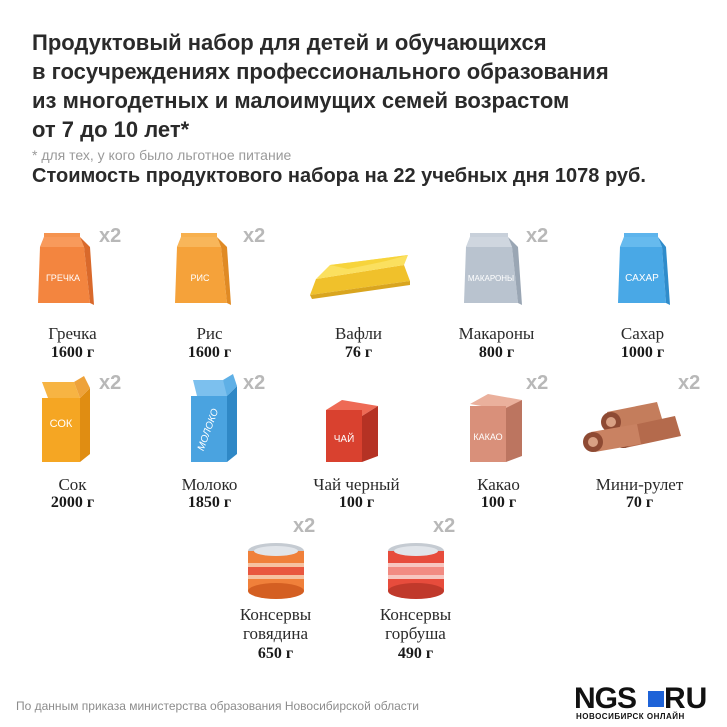 The image size is (727, 727). What do you see at coordinates (639, 502) in the screenshot?
I see `item-weight: 70 г` at bounding box center [639, 502].